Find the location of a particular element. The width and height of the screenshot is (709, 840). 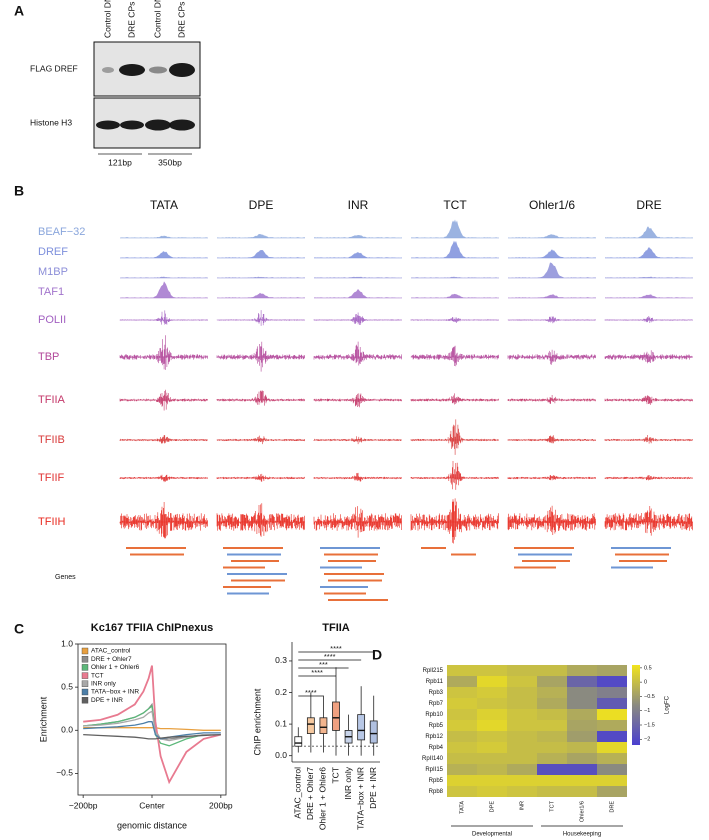

panel-label: D is located at coordinates (377, 655).